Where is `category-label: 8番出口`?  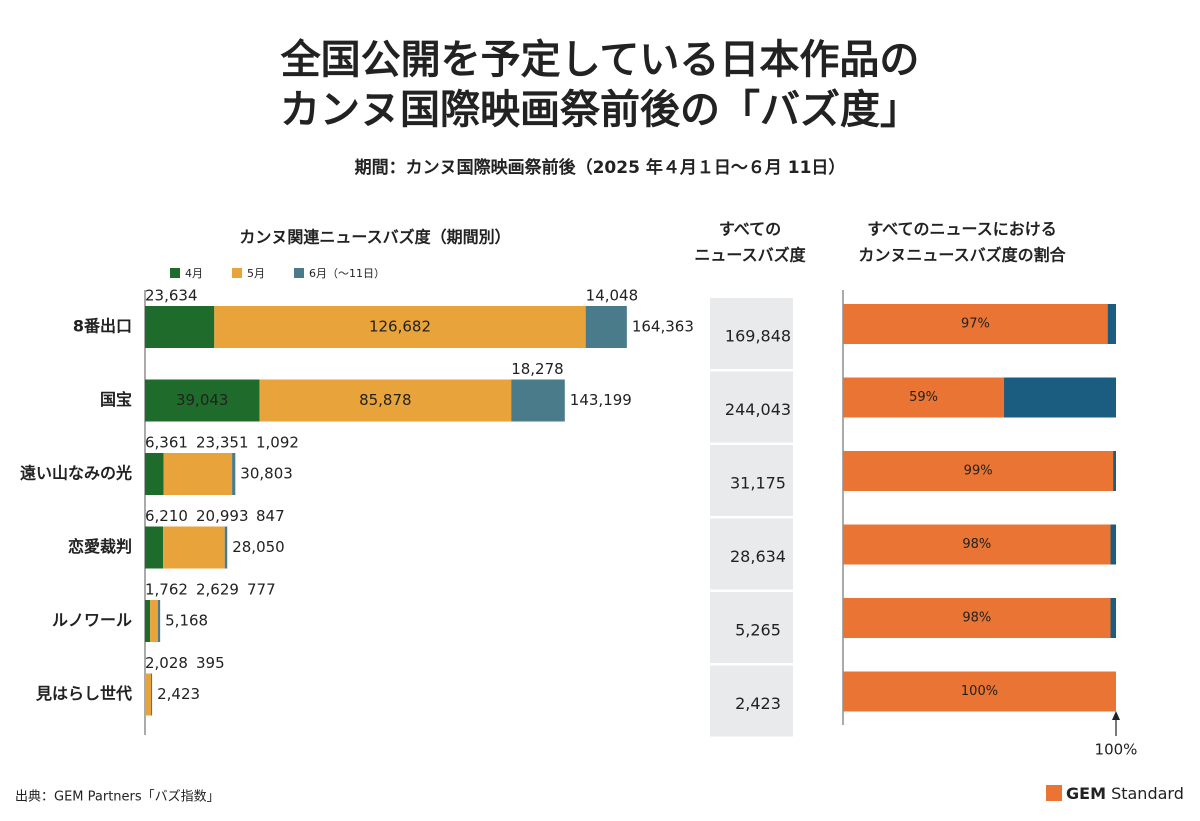
category-label: 8番出口 is located at coordinates (102, 326).